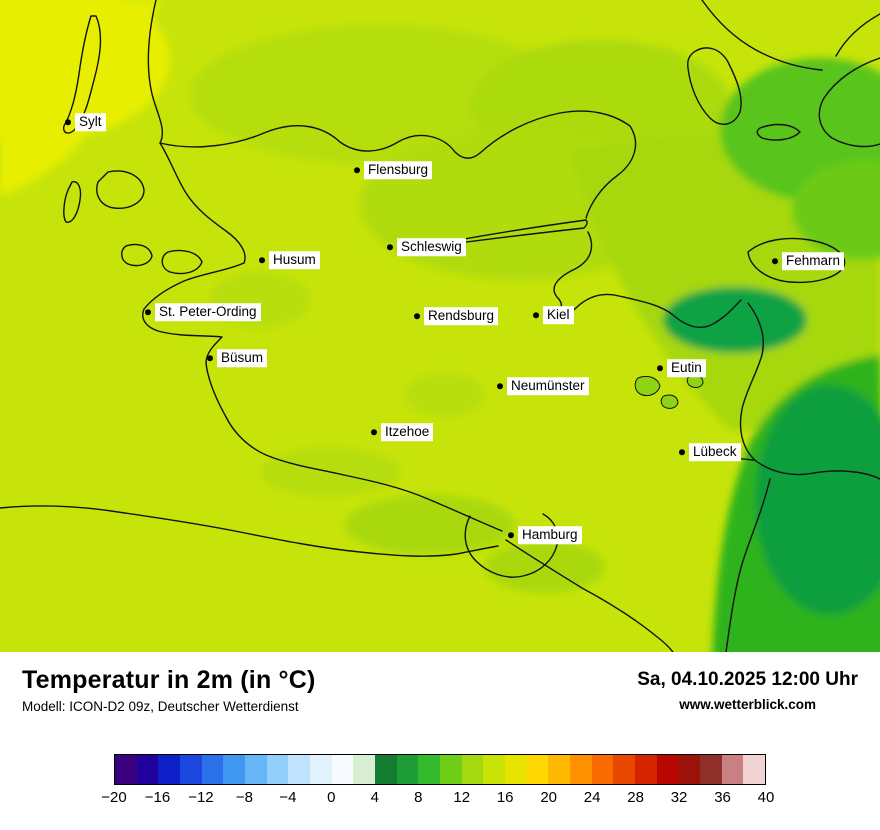  I want to click on colorbar-tick-label: 20, so click(548, 797).